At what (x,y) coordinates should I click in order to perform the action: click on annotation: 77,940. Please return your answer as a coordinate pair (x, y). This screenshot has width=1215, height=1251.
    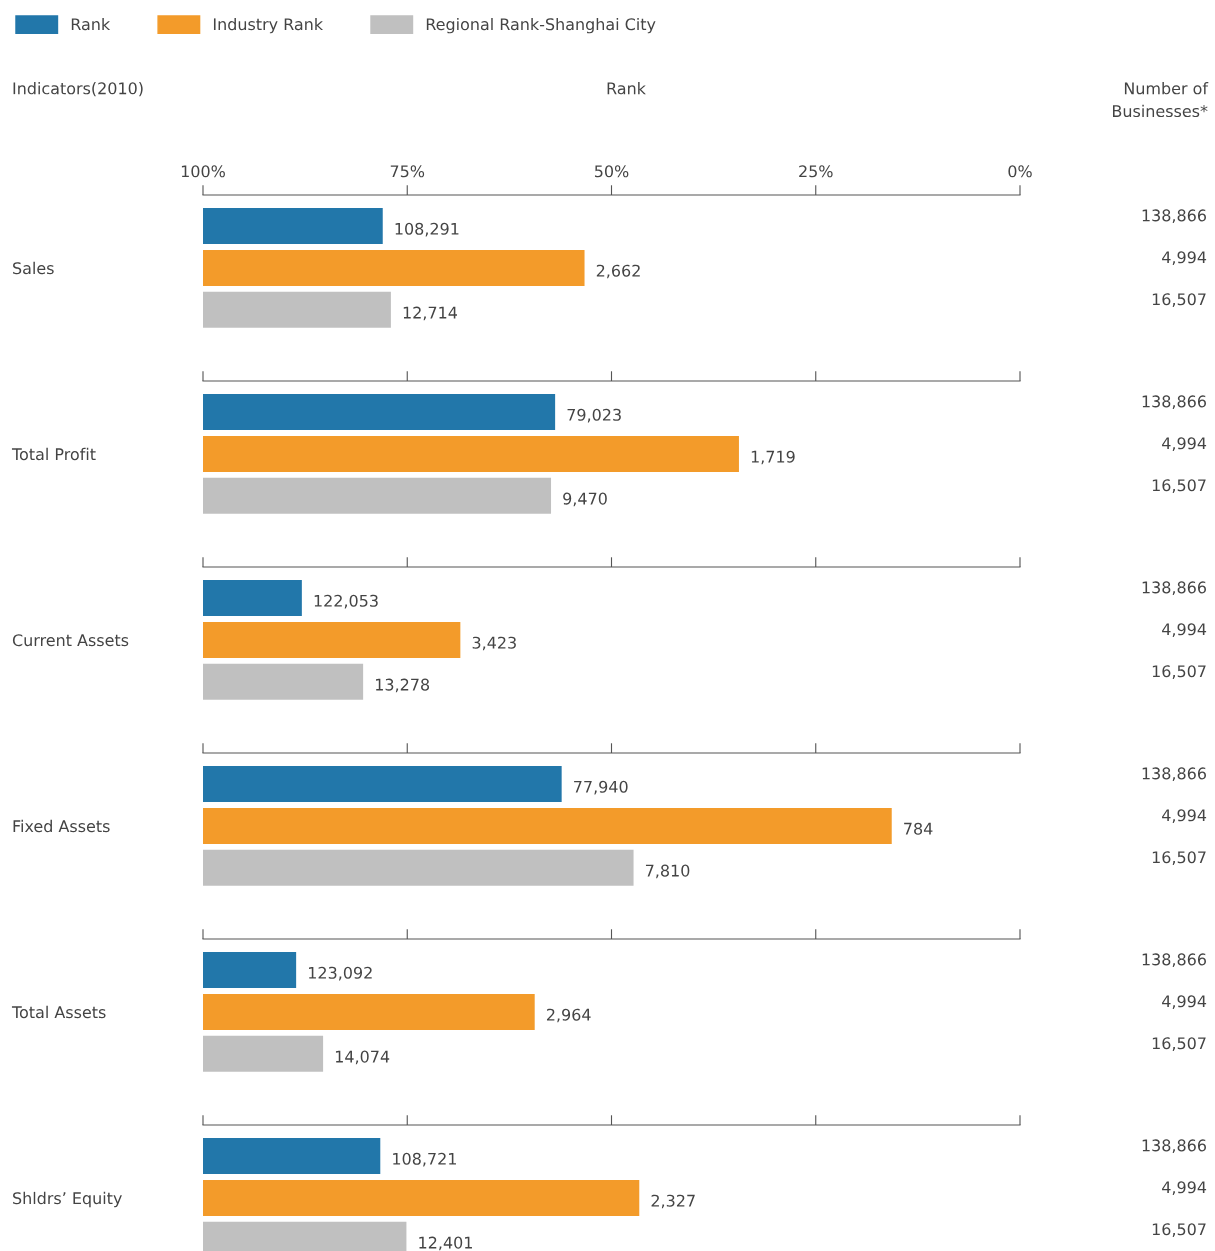
    Looking at the image, I should click on (601, 787).